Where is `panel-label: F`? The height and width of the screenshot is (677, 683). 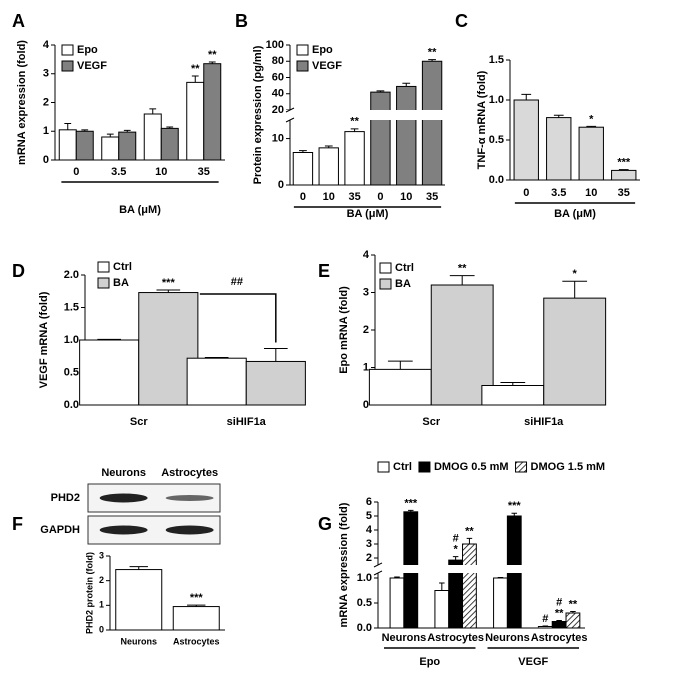
panel-label: F is located at coordinates (17, 524).